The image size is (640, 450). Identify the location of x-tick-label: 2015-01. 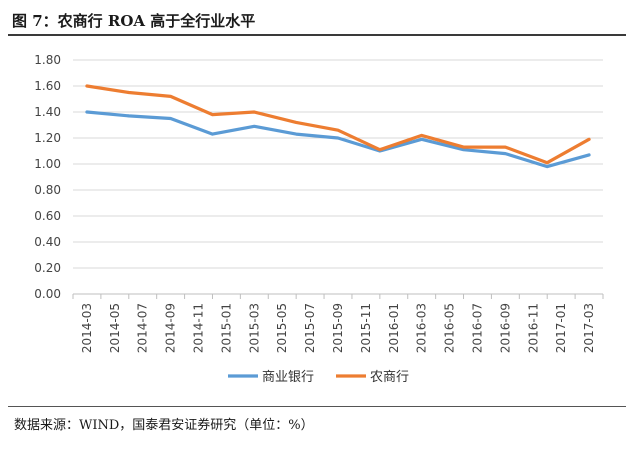
(226, 328).